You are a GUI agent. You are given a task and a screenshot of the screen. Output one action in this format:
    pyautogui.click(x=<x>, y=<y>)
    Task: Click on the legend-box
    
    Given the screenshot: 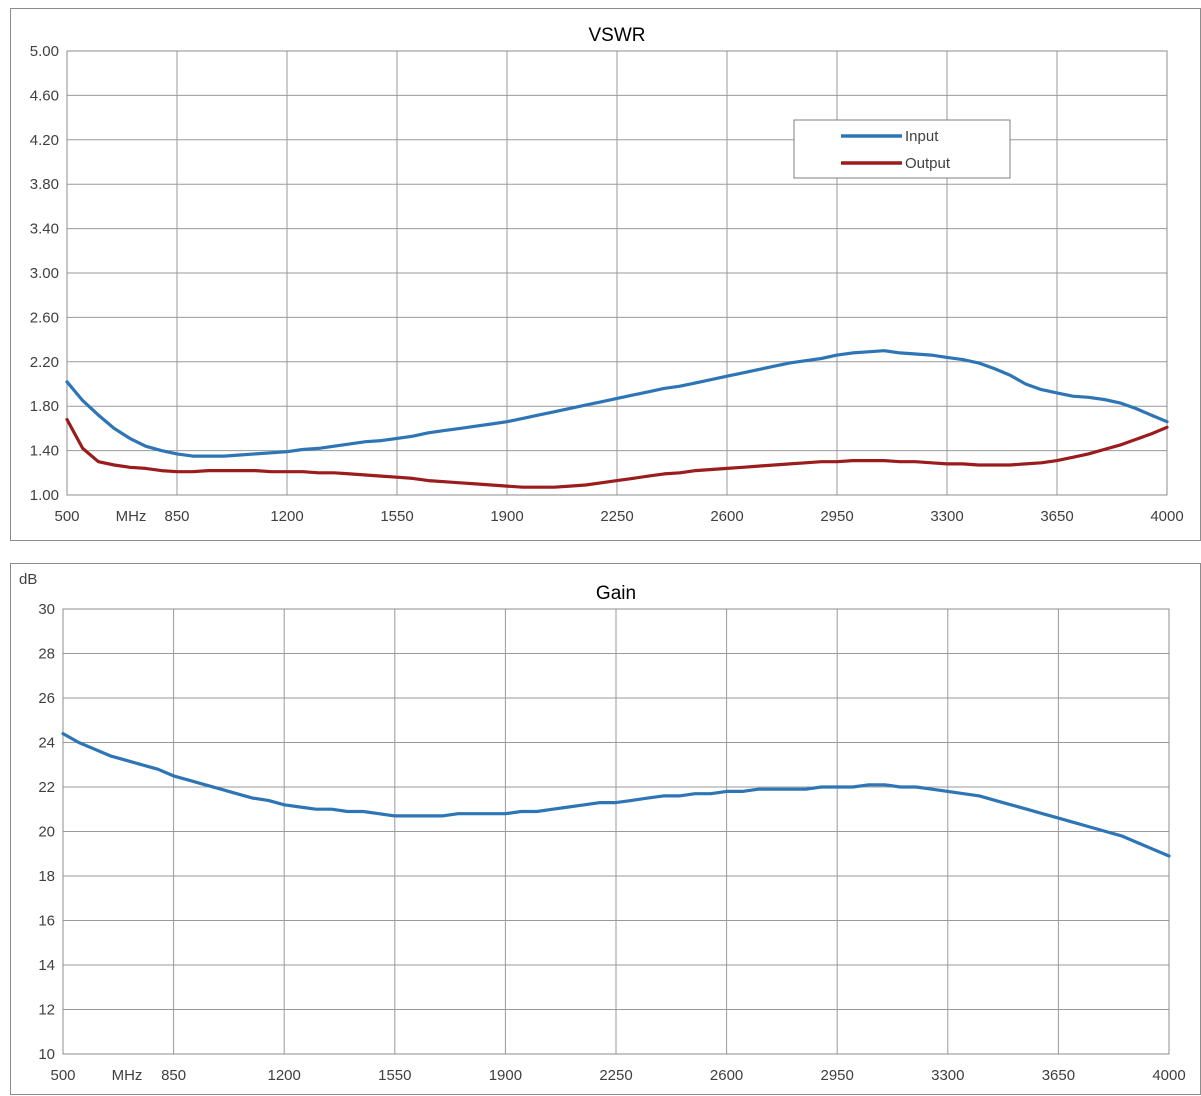 What is the action you would take?
    pyautogui.click(x=902, y=149)
    